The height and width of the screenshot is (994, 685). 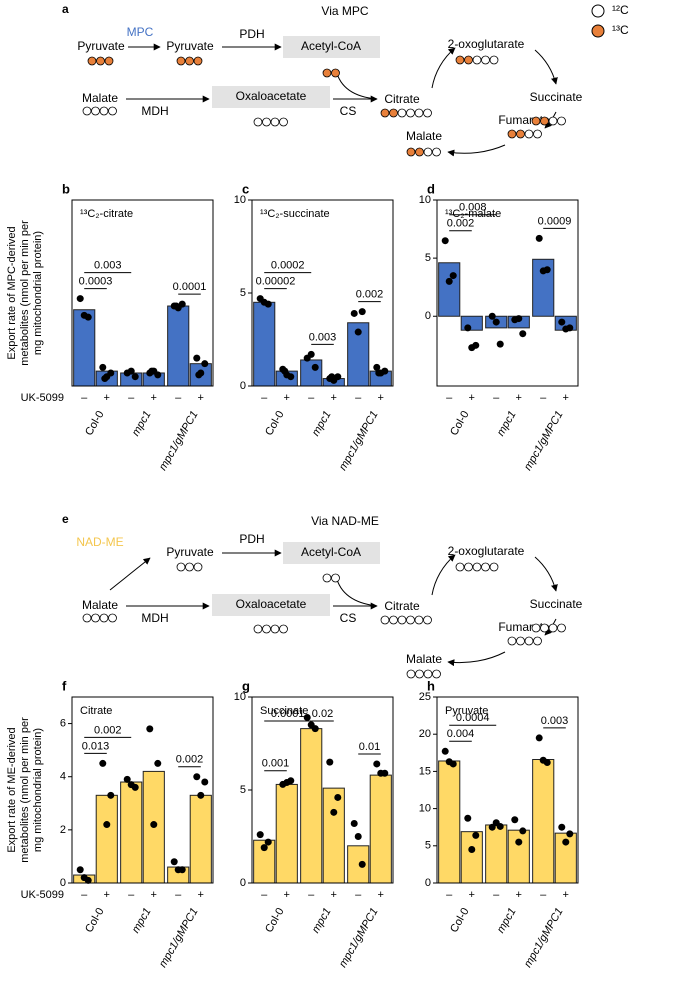 What do you see at coordinates (556, 604) in the screenshot?
I see `metabolite: Succinate` at bounding box center [556, 604].